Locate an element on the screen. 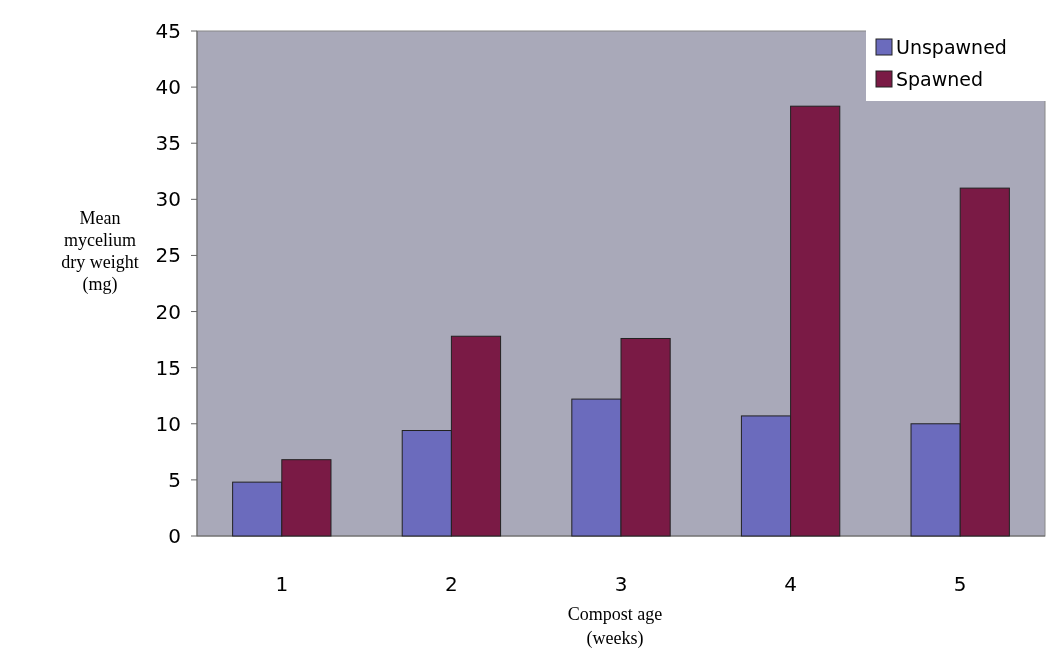 The image size is (1056, 662). y-tick-label: 40 is located at coordinates (168, 87).